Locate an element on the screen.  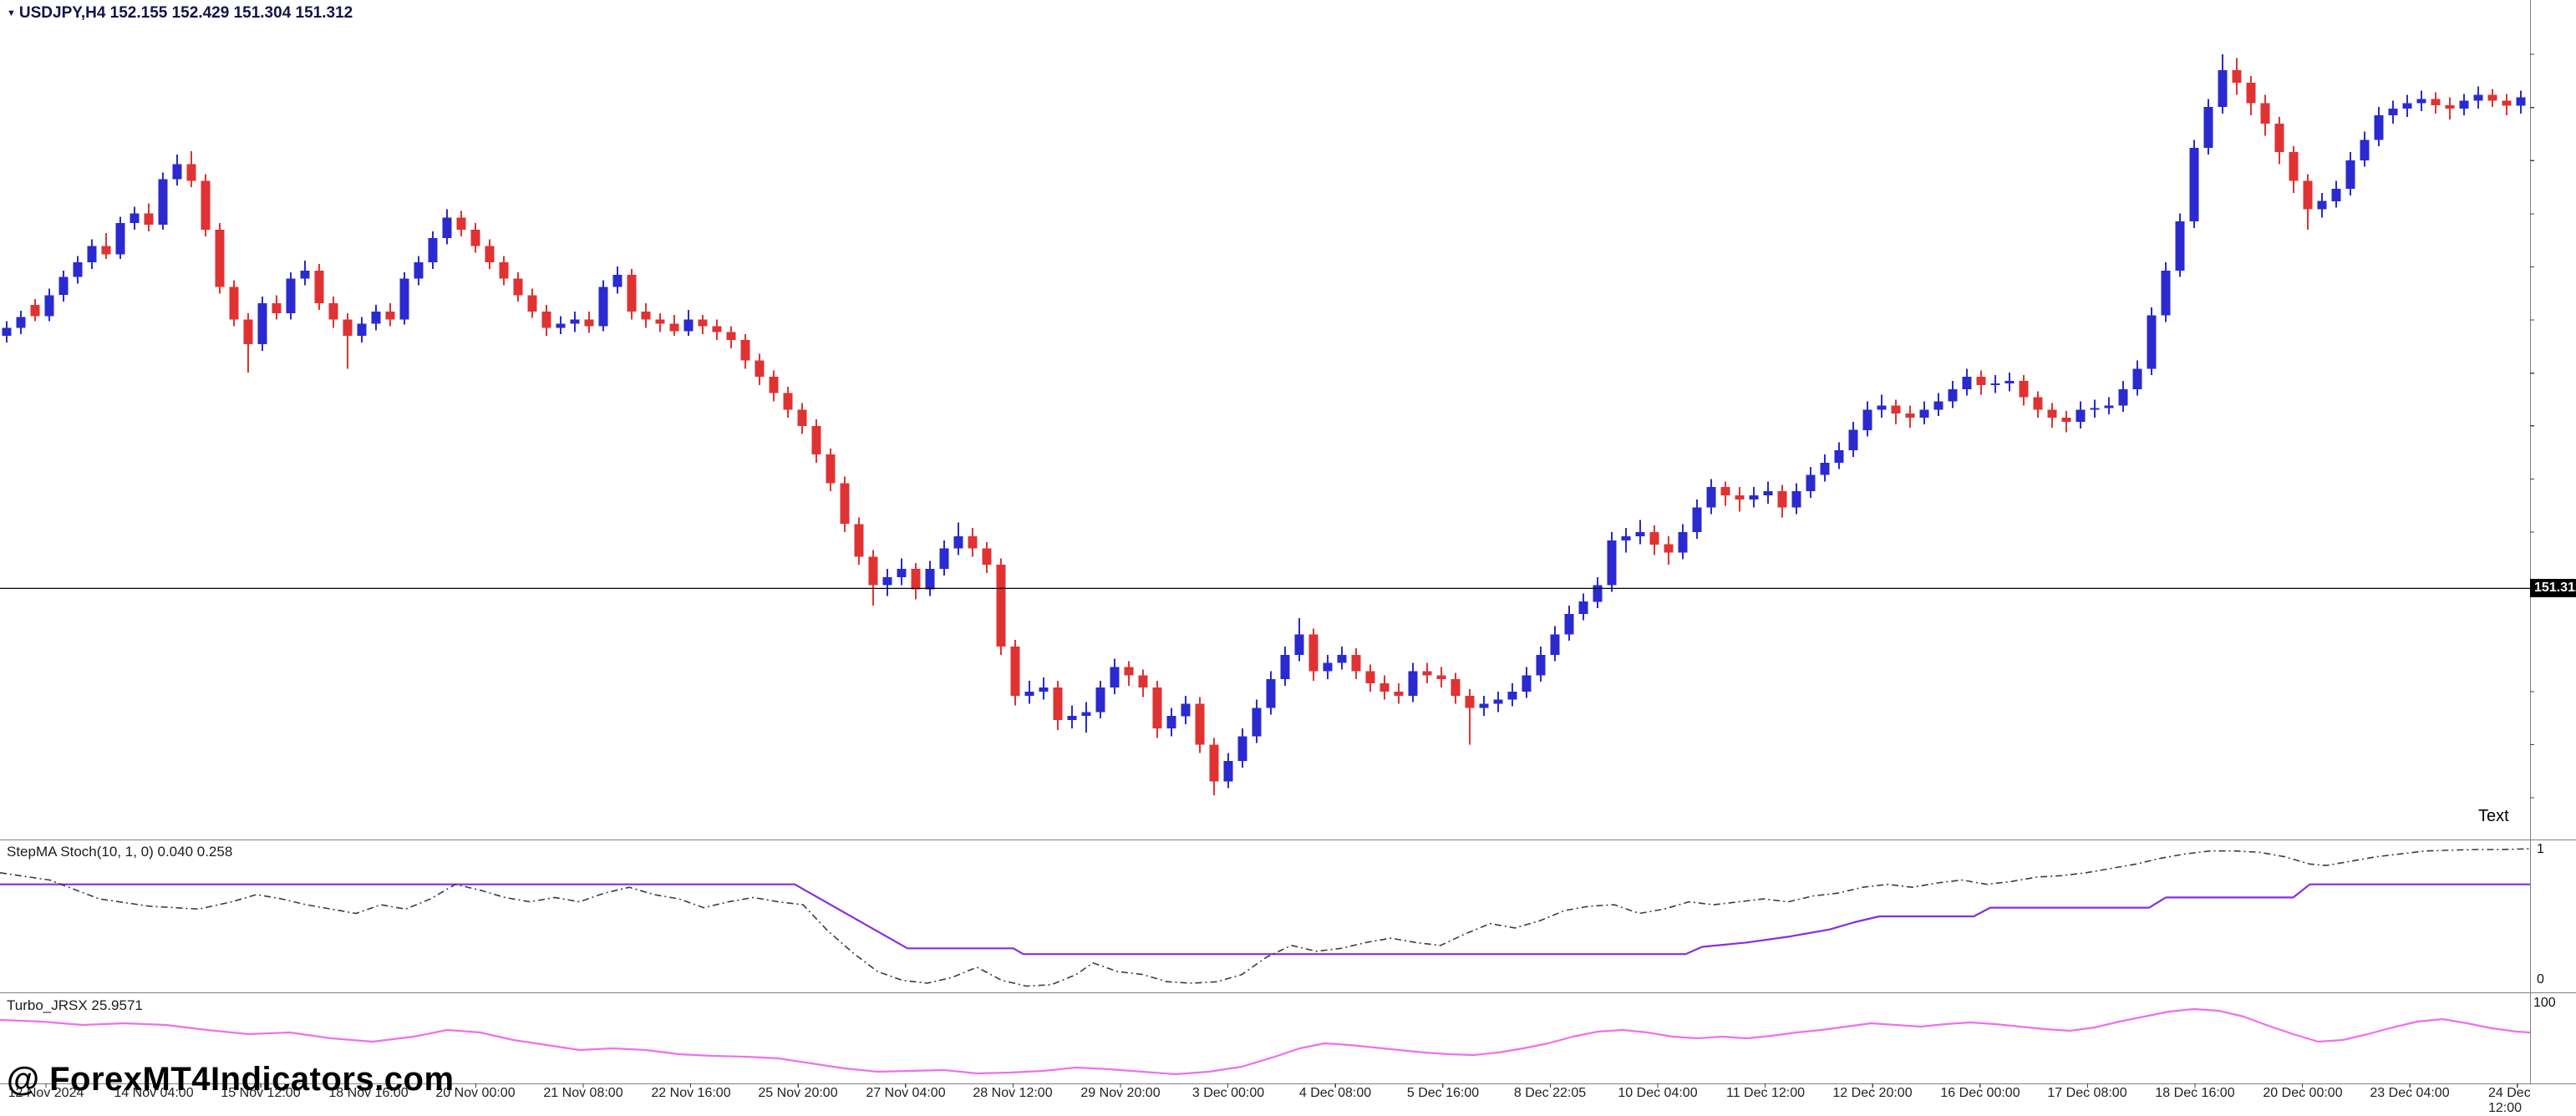
time-axis-label: 10 Dec 04:00 is located at coordinates (1658, 1093).